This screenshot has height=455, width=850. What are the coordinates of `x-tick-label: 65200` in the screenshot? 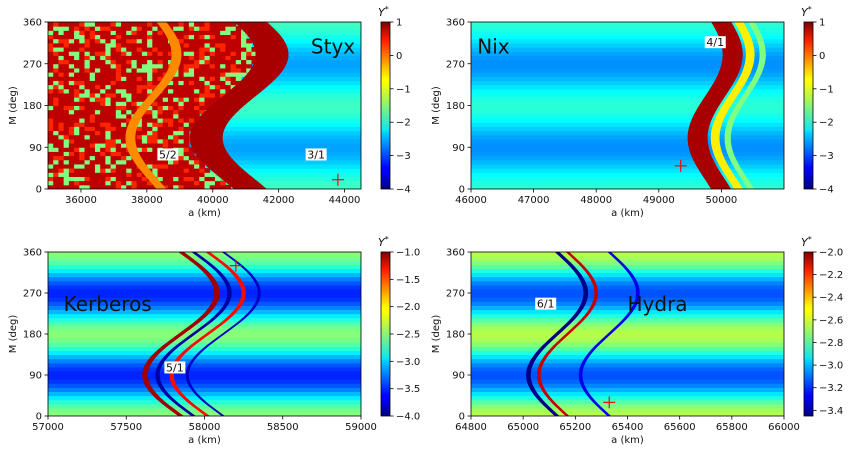 It's located at (575, 427).